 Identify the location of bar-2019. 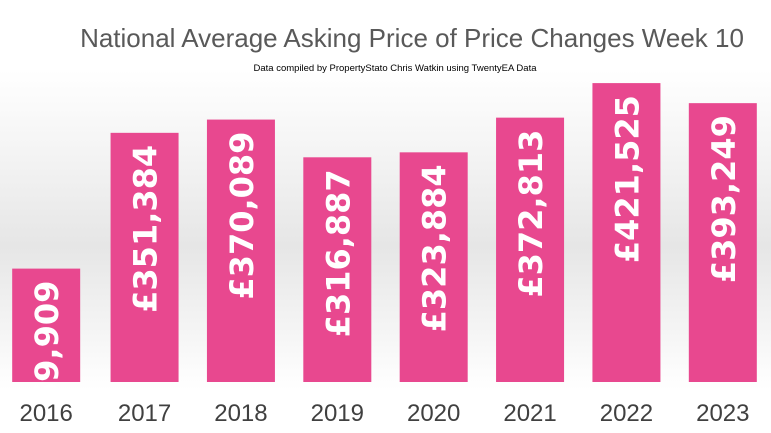
(337, 269).